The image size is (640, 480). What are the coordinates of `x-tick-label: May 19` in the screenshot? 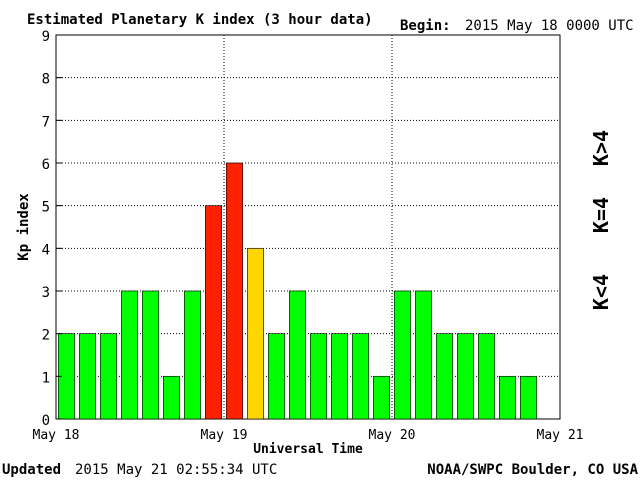 It's located at (224, 435).